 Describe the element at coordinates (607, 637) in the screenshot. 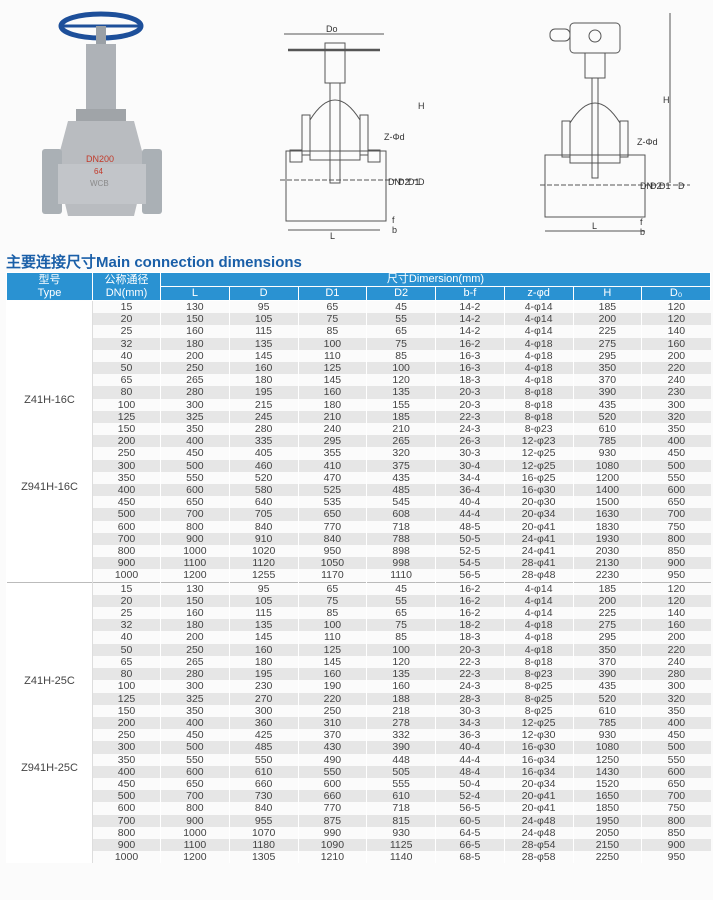

I see `table-cell: 295` at that location.